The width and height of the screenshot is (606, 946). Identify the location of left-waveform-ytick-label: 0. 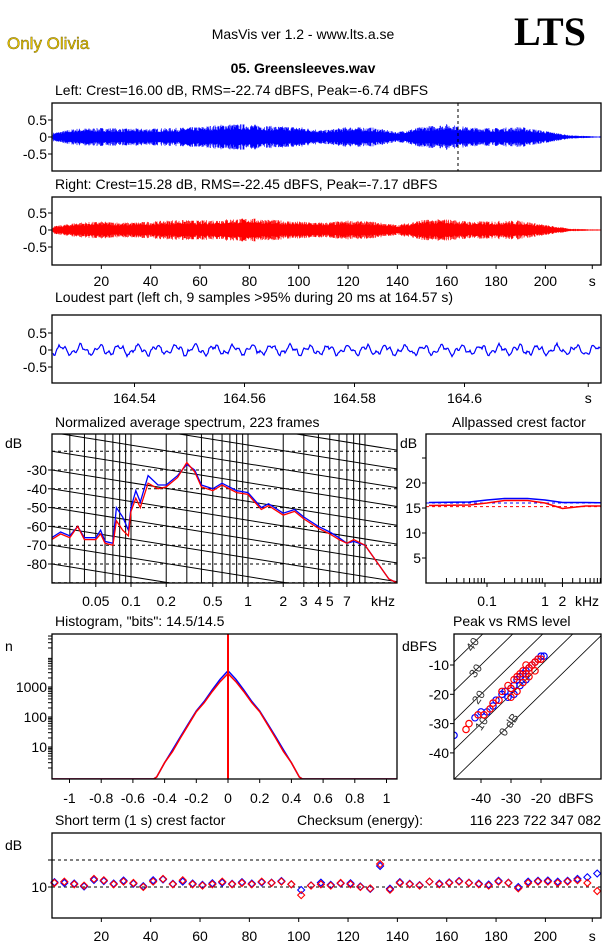
(43, 137).